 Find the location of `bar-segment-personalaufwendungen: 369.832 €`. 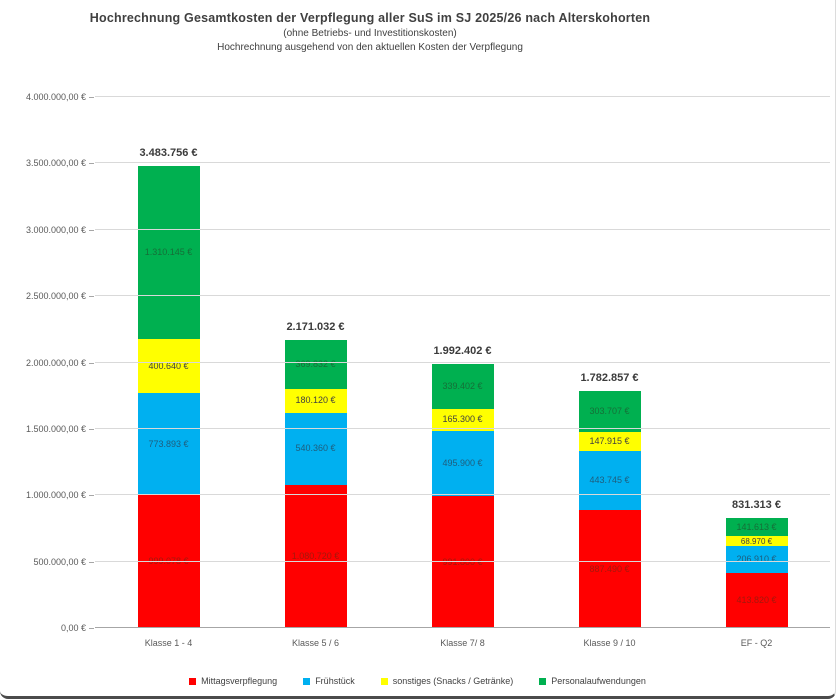

bar-segment-personalaufwendungen: 369.832 € is located at coordinates (315, 364).